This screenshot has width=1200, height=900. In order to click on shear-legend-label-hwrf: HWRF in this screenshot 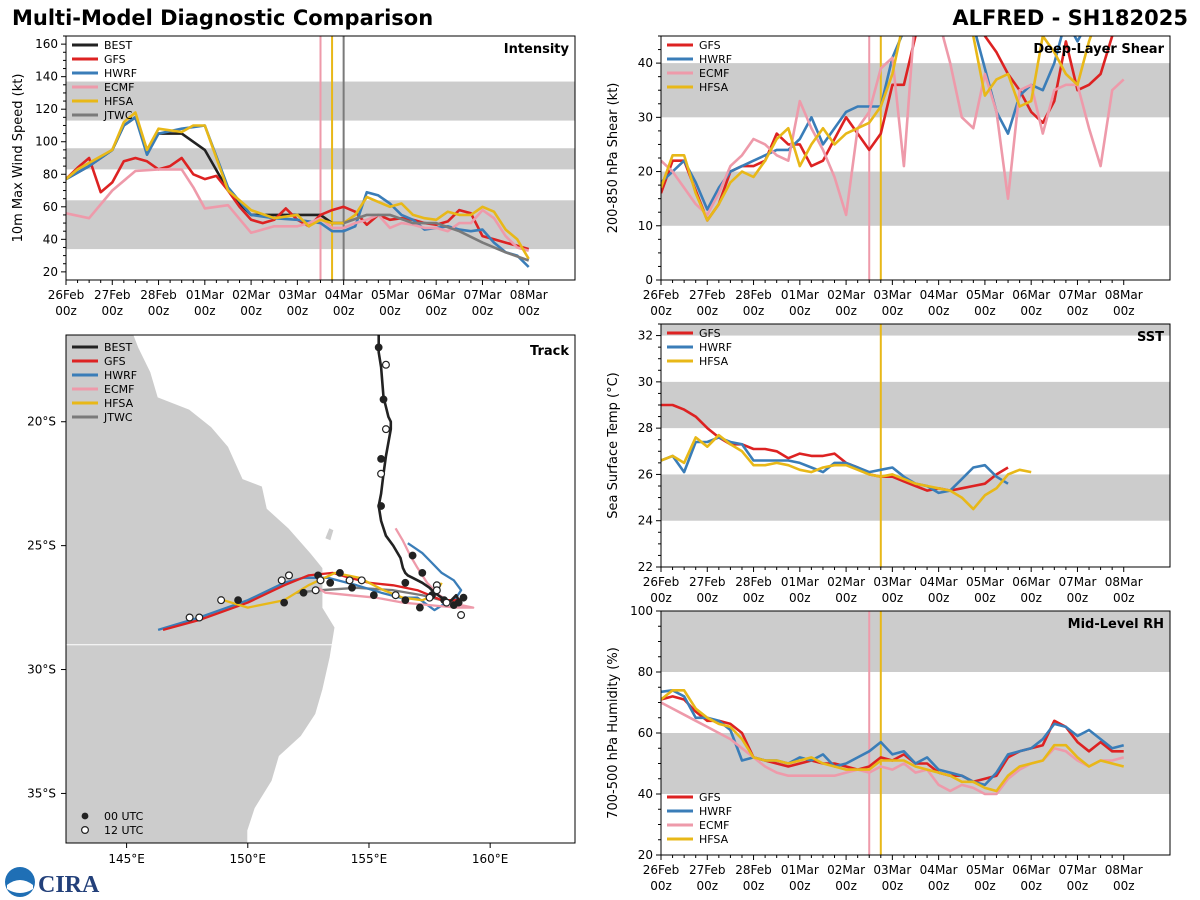, I will do `click(715, 59)`.